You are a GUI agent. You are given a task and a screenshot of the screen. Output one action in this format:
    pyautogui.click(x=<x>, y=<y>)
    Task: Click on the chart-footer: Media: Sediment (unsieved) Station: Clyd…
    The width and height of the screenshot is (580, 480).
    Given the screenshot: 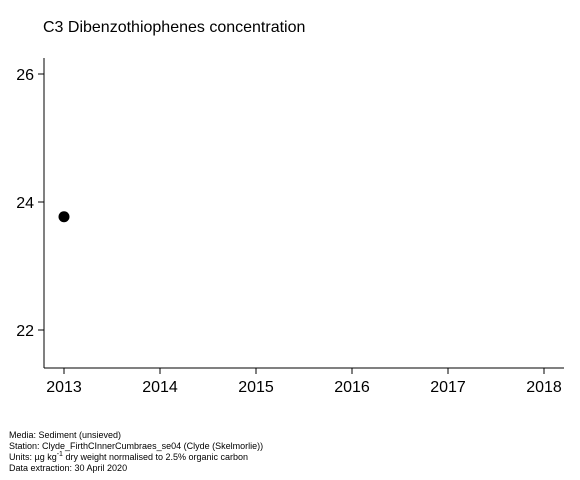 What is the action you would take?
    pyautogui.click(x=136, y=452)
    